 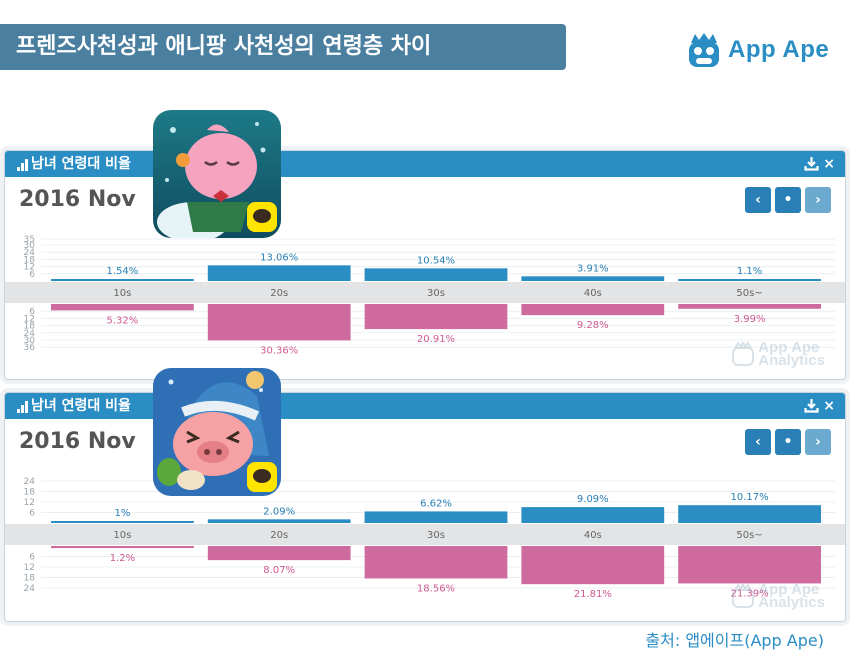 What do you see at coordinates (791, 602) in the screenshot?
I see `watermark-line2: Analytics` at bounding box center [791, 602].